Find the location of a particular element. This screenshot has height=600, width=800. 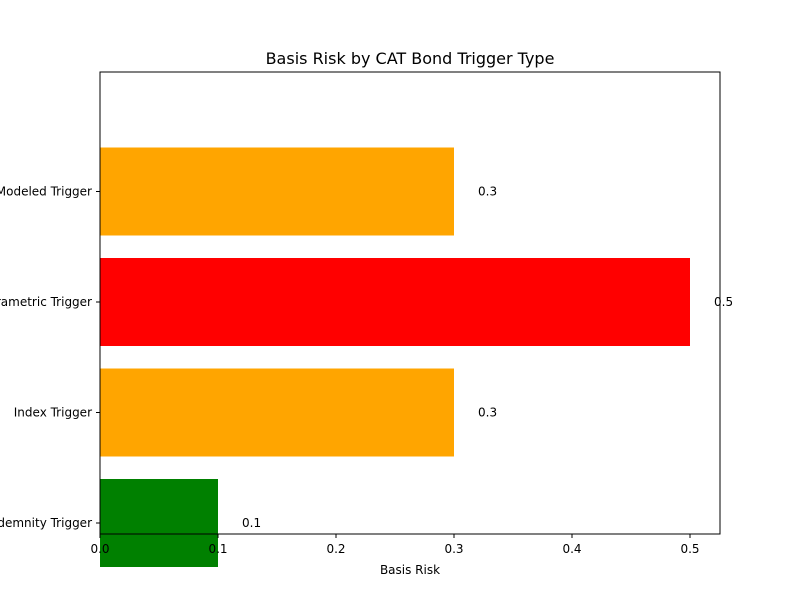

x-axis-ticks: 0.0 0.1 0.2 0.3 0.4 0.5 is located at coordinates (395, 545).